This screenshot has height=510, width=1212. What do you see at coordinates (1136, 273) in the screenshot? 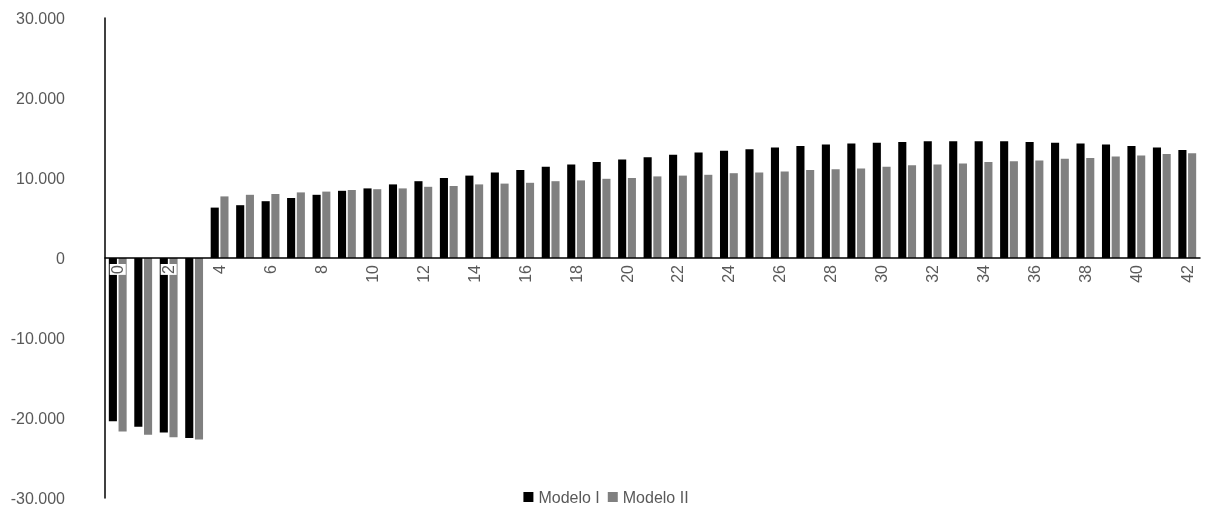
I see `x-tick-label: 40` at bounding box center [1136, 273].